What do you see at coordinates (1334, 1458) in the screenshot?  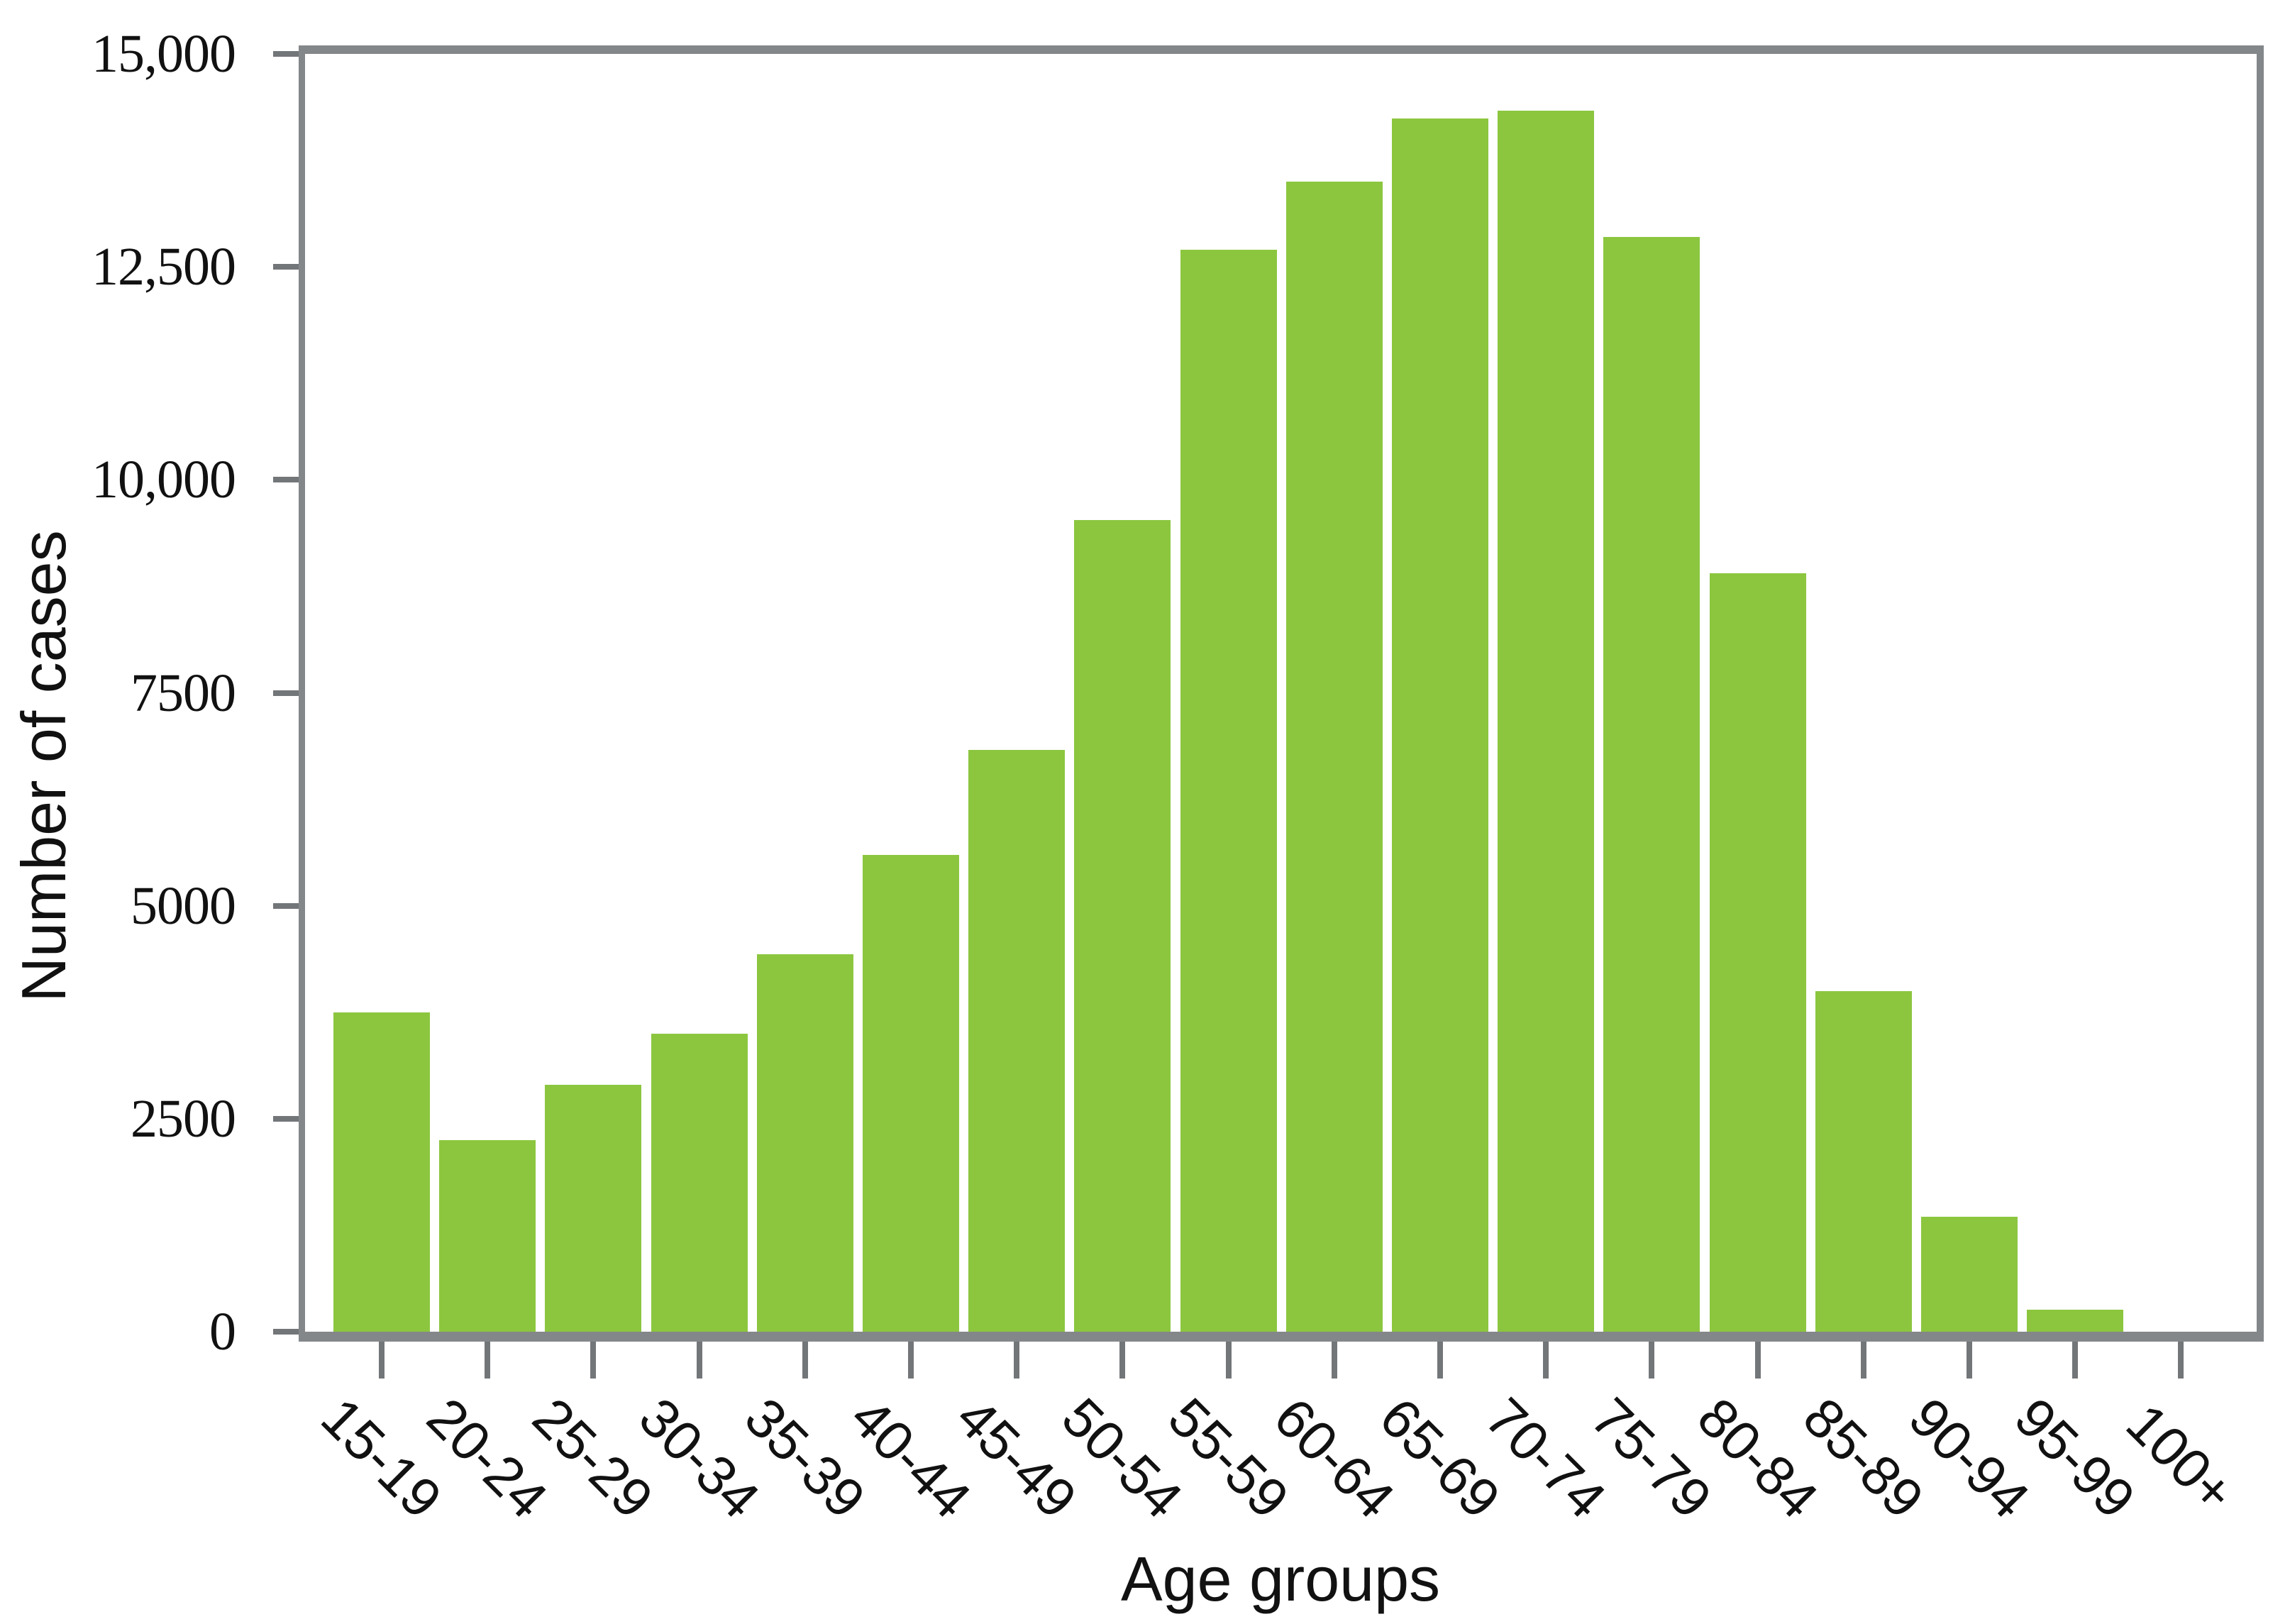 I see `x-tick-label-60-64: 60-64` at bounding box center [1334, 1458].